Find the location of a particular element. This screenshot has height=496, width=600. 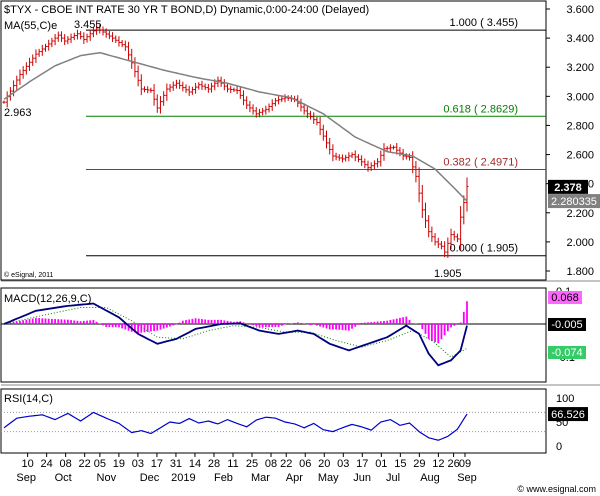

last-price-box is located at coordinates (568, 186).